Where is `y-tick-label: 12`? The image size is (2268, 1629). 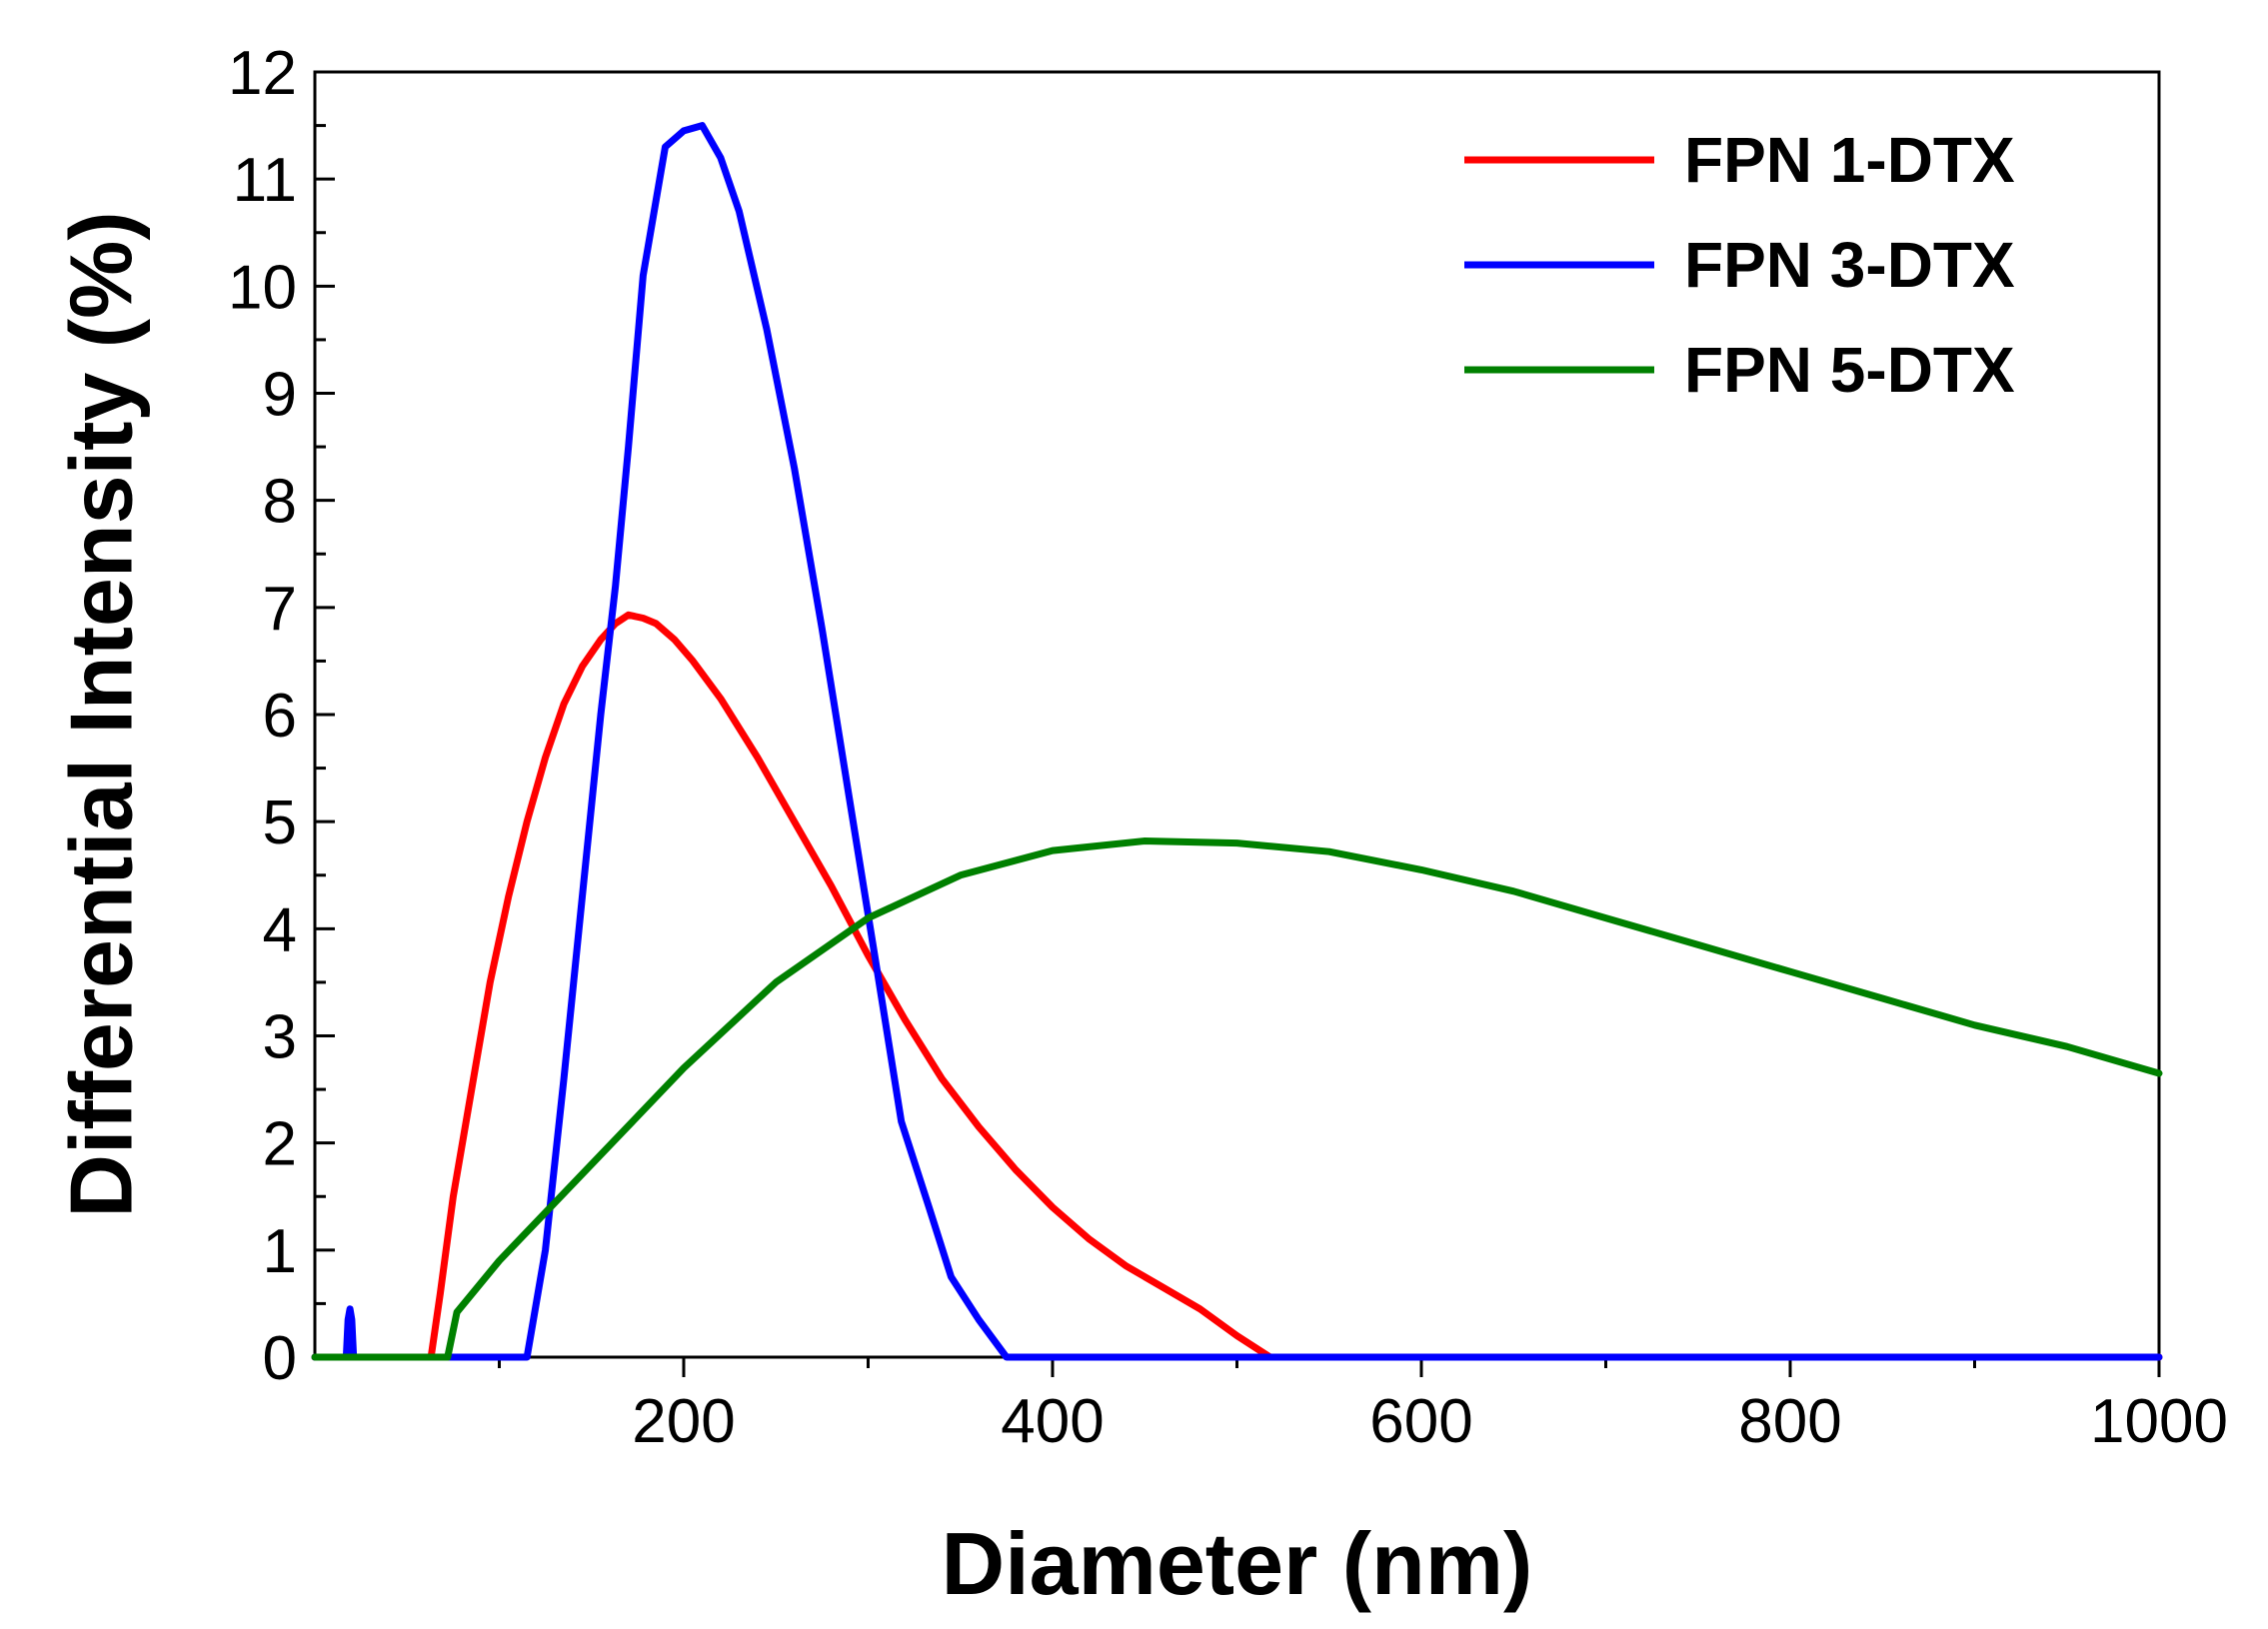
y-tick-label: 12 is located at coordinates (262, 74).